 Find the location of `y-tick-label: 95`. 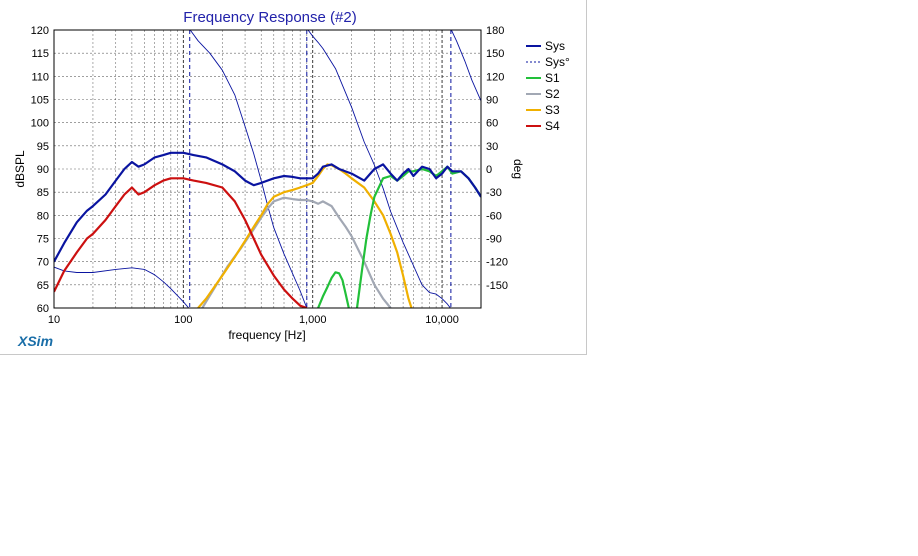

y-tick-label: 95 is located at coordinates (43, 147).